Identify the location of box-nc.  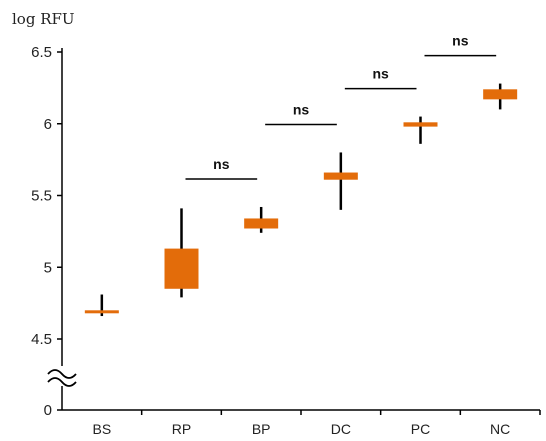
(500, 96).